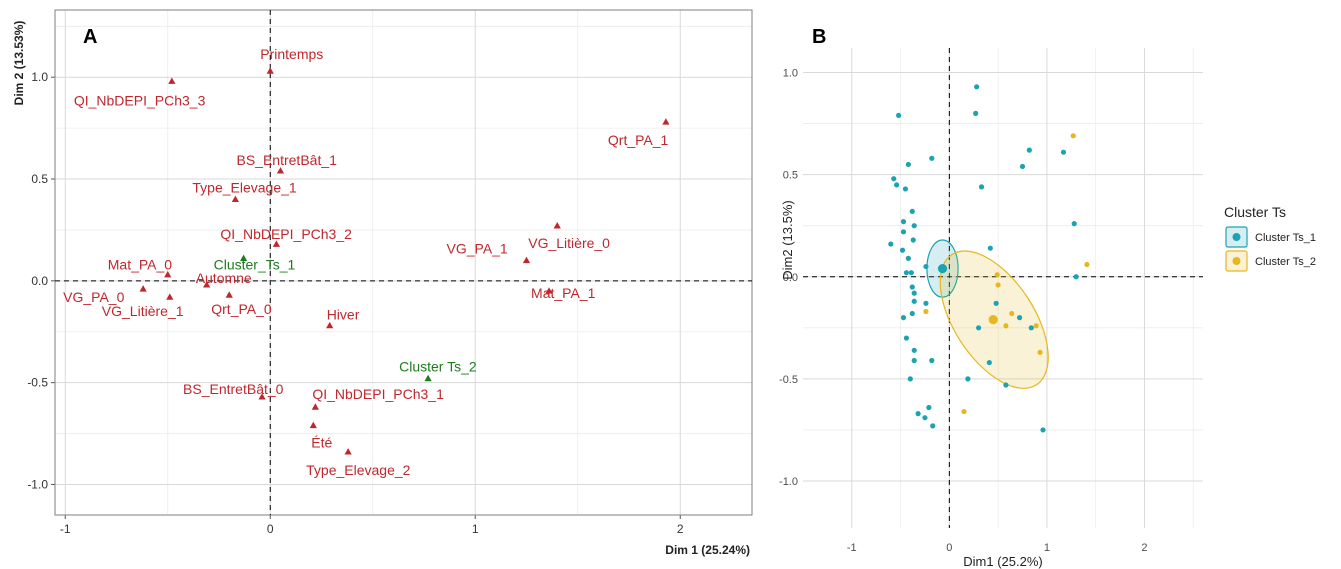  What do you see at coordinates (241, 309) in the screenshot?
I see `point-label-qrt-pa-0: Qrt_PA_0` at bounding box center [241, 309].